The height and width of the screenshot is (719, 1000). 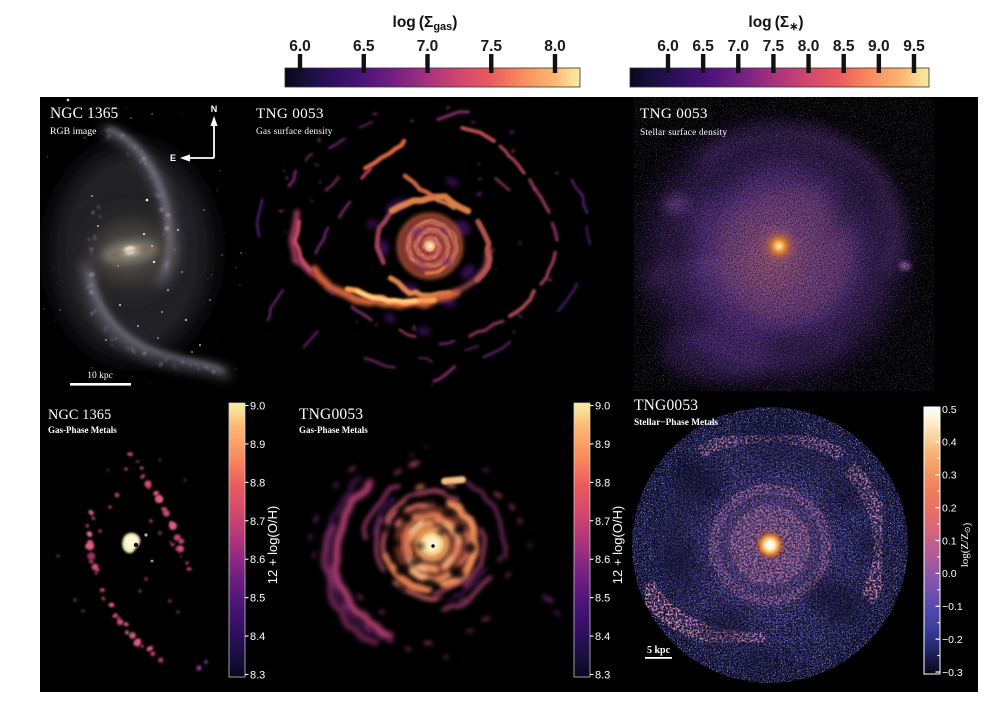 What do you see at coordinates (952, 673) in the screenshot?
I see `svg-text: −0.3` at bounding box center [952, 673].